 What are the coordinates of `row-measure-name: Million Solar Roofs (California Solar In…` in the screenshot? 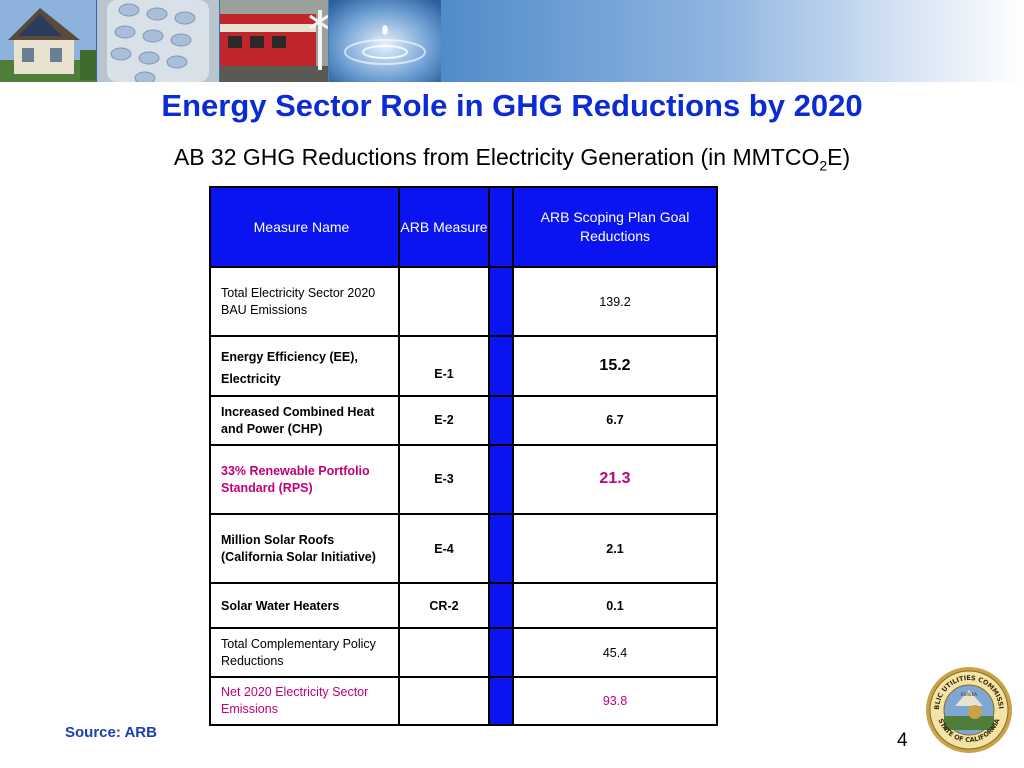 It's located at (304, 548).